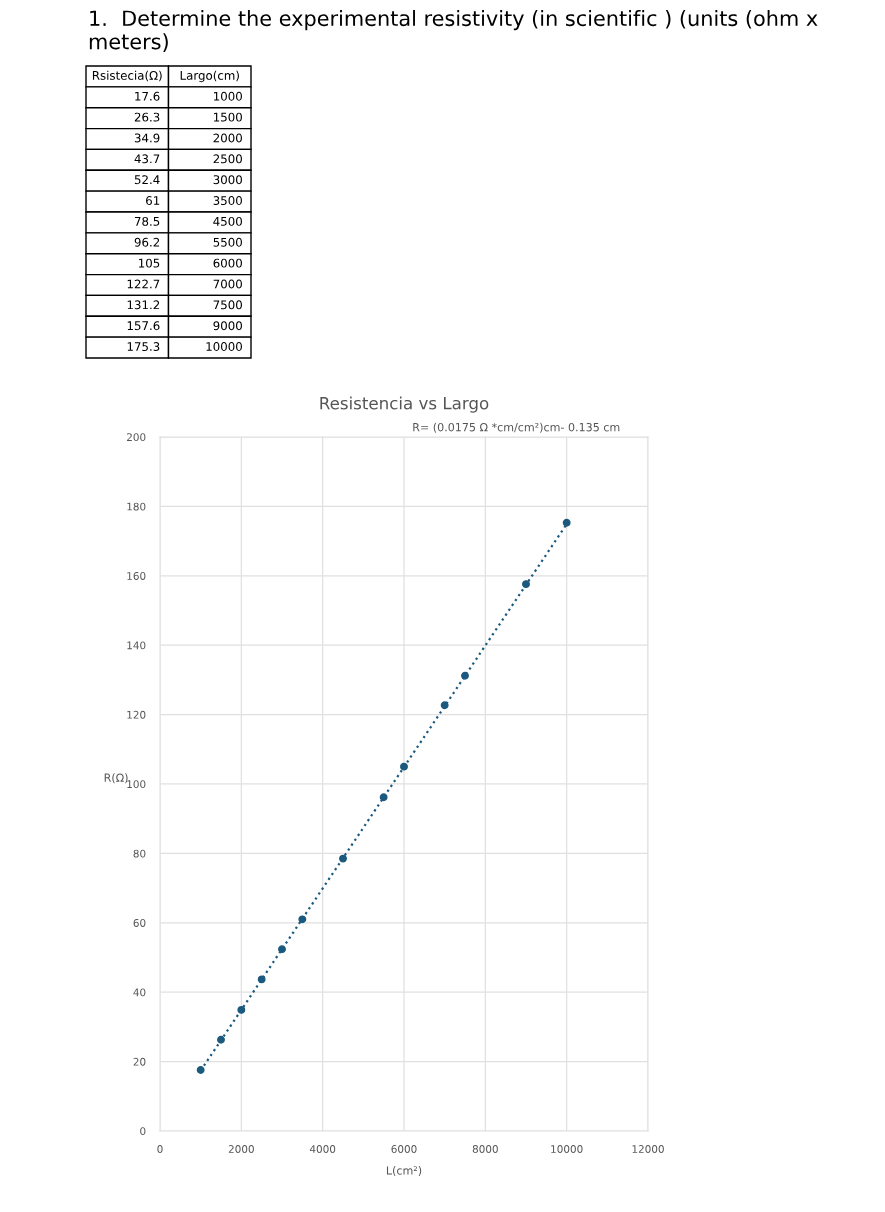  I want to click on text: 96.2, so click(147, 242).